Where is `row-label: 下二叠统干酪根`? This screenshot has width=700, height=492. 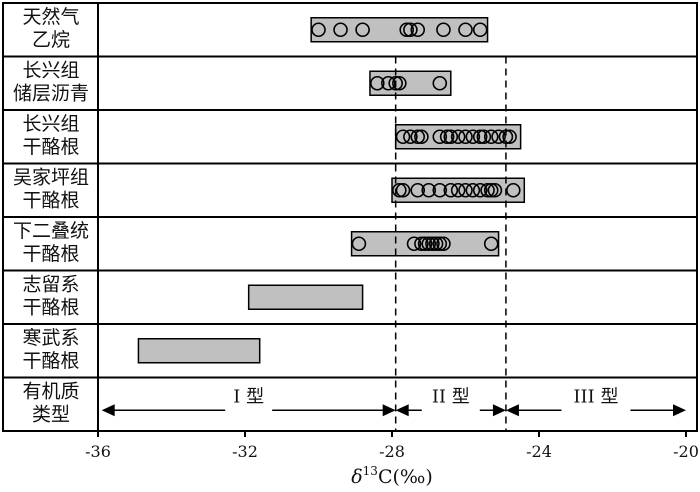
row-label: 下二叠统干酪根 is located at coordinates (51, 242).